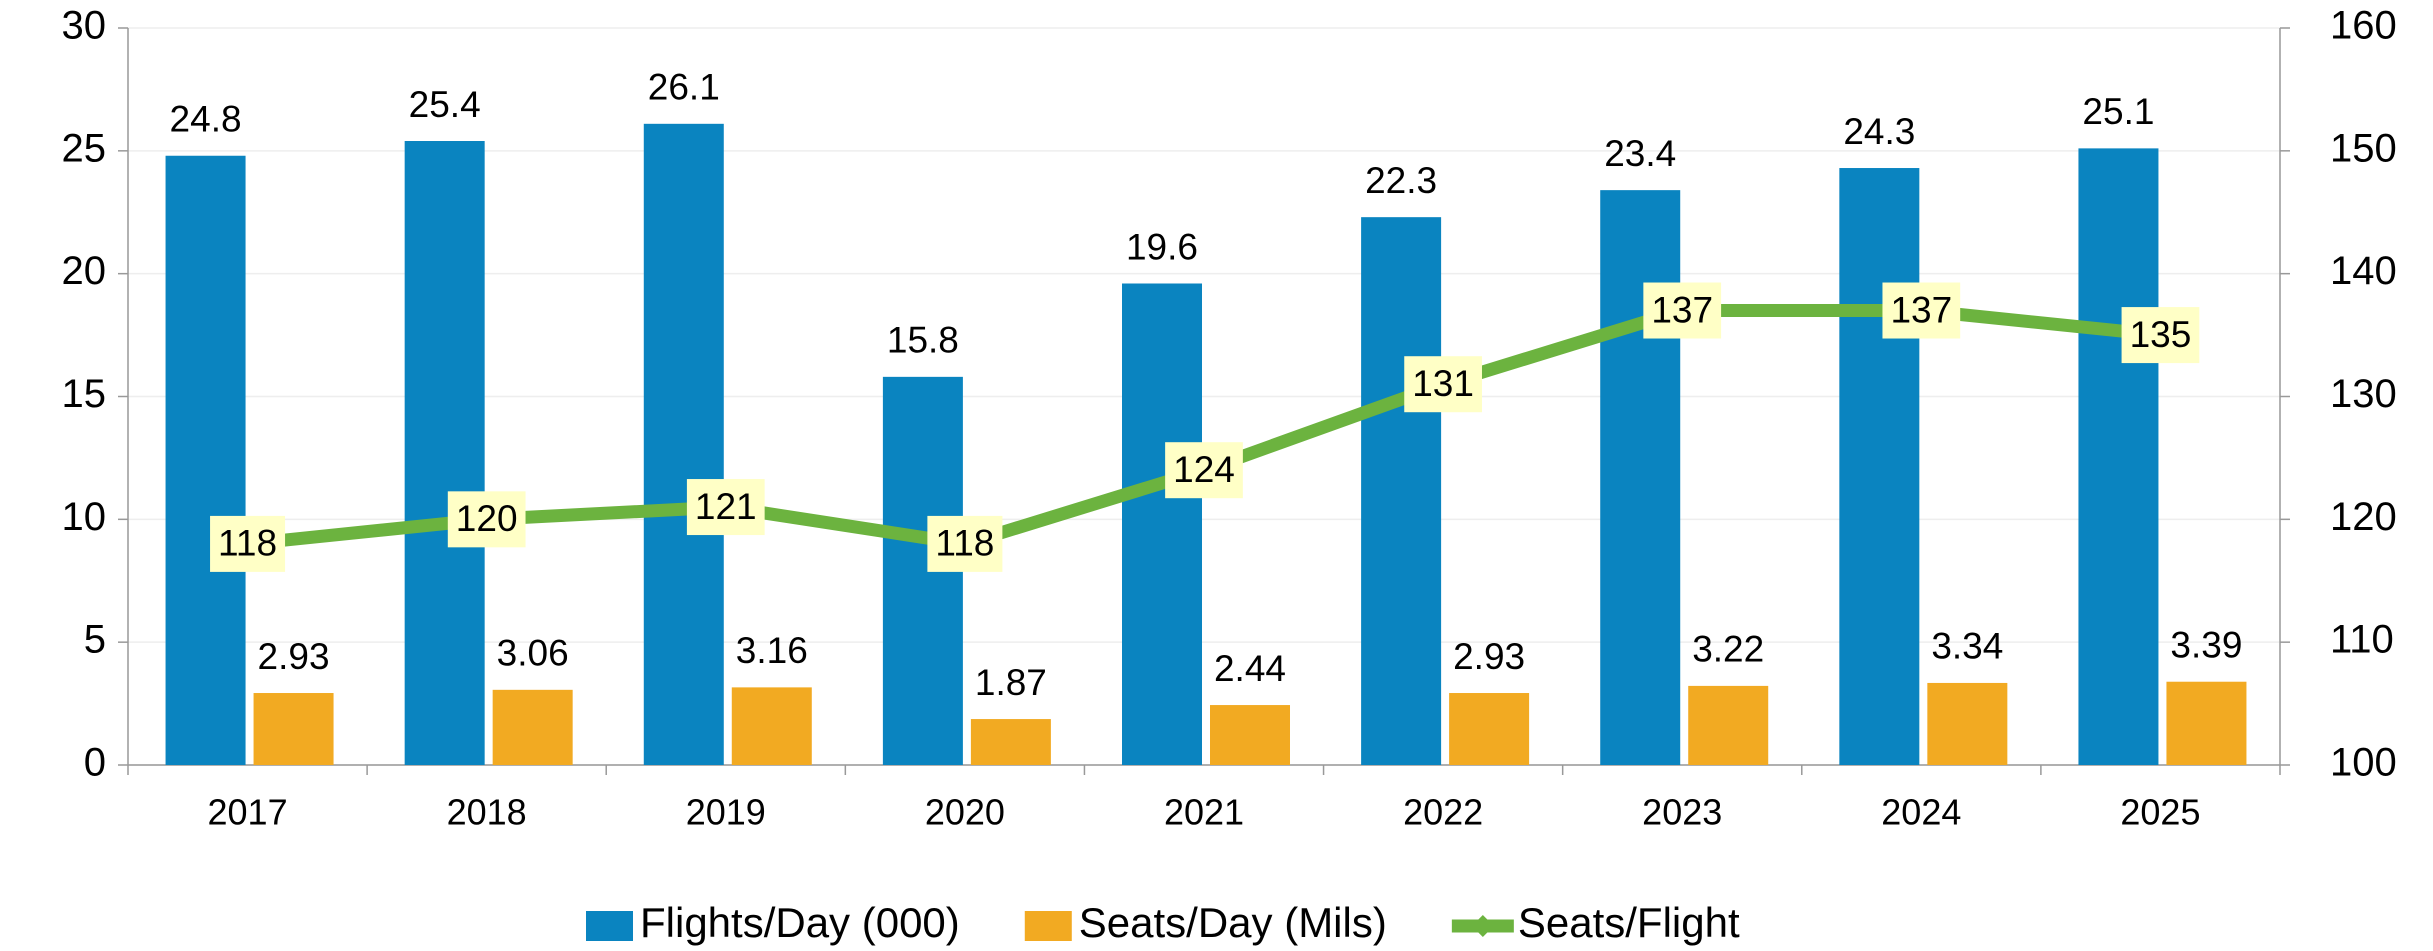 This screenshot has width=2433, height=951. Describe the element at coordinates (206, 119) in the screenshot. I see `bar-value-label: 24.8` at that location.